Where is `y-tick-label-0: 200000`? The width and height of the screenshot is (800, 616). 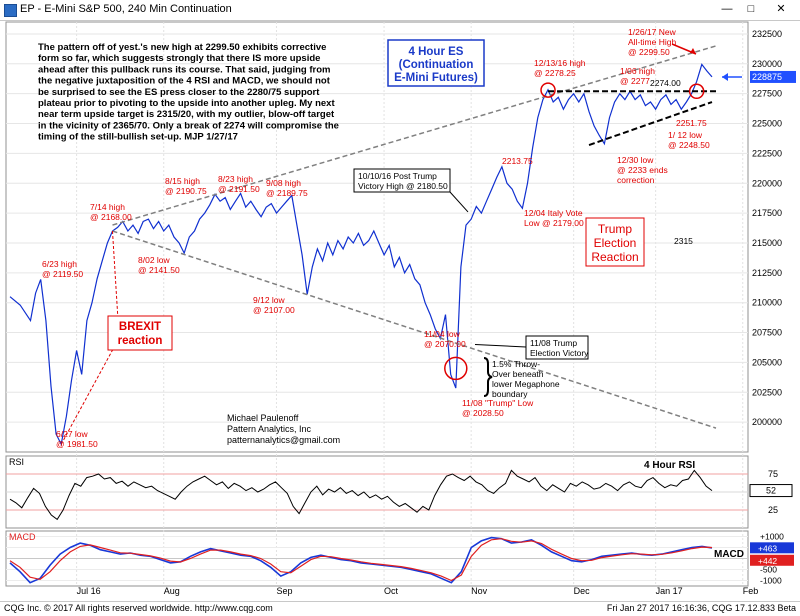
y-tick-label-0: 200000 is located at coordinates (767, 422).